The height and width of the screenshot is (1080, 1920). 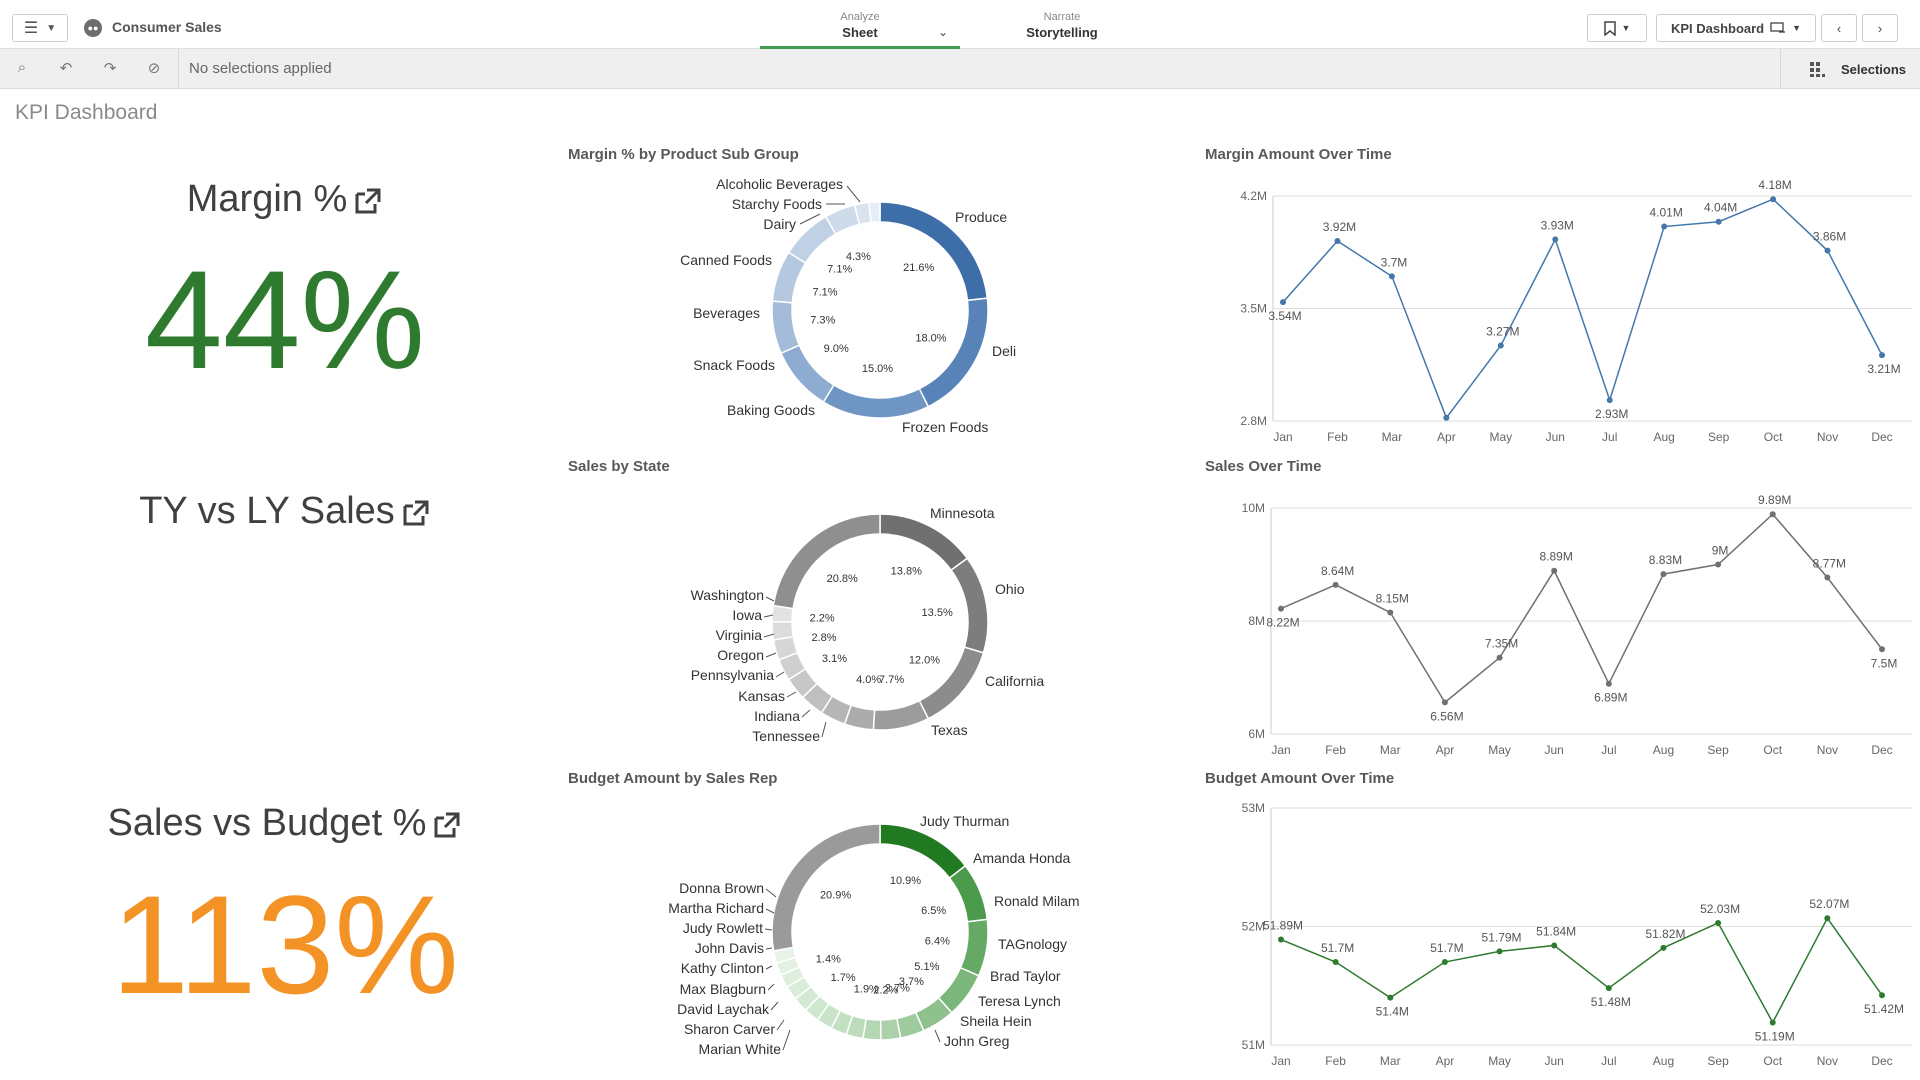 I want to click on budget-donut-category-label: Brad Taylor, so click(x=1025, y=976).